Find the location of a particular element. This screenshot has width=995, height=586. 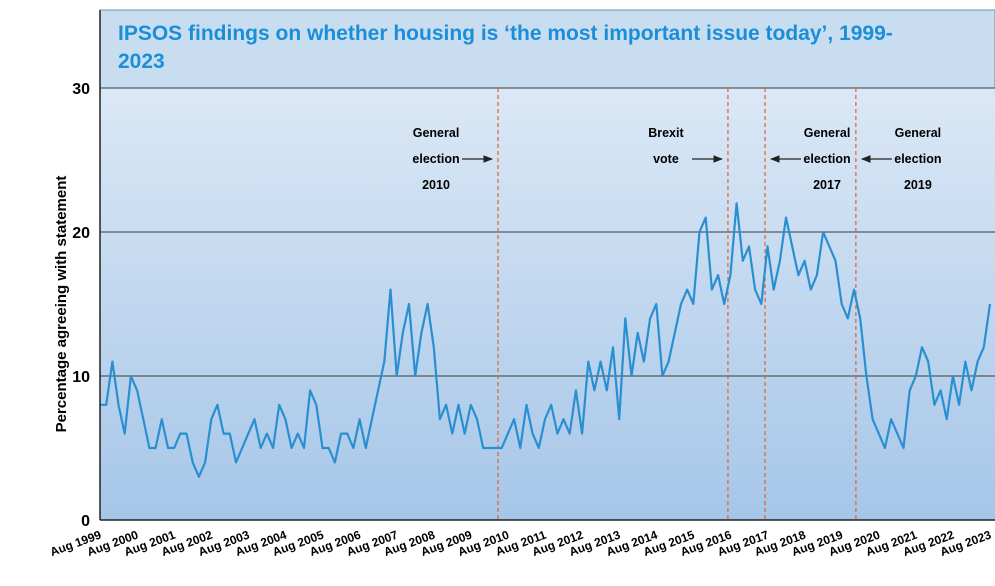

y-axis-title: Percentage agreeing with statement is located at coordinates (61, 304).